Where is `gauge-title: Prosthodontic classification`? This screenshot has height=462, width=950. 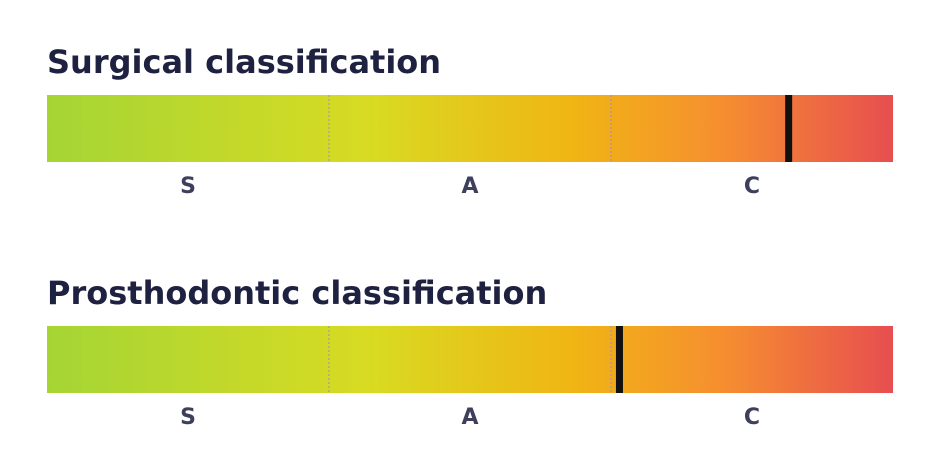
gauge-title: Prosthodontic classification is located at coordinates (297, 293).